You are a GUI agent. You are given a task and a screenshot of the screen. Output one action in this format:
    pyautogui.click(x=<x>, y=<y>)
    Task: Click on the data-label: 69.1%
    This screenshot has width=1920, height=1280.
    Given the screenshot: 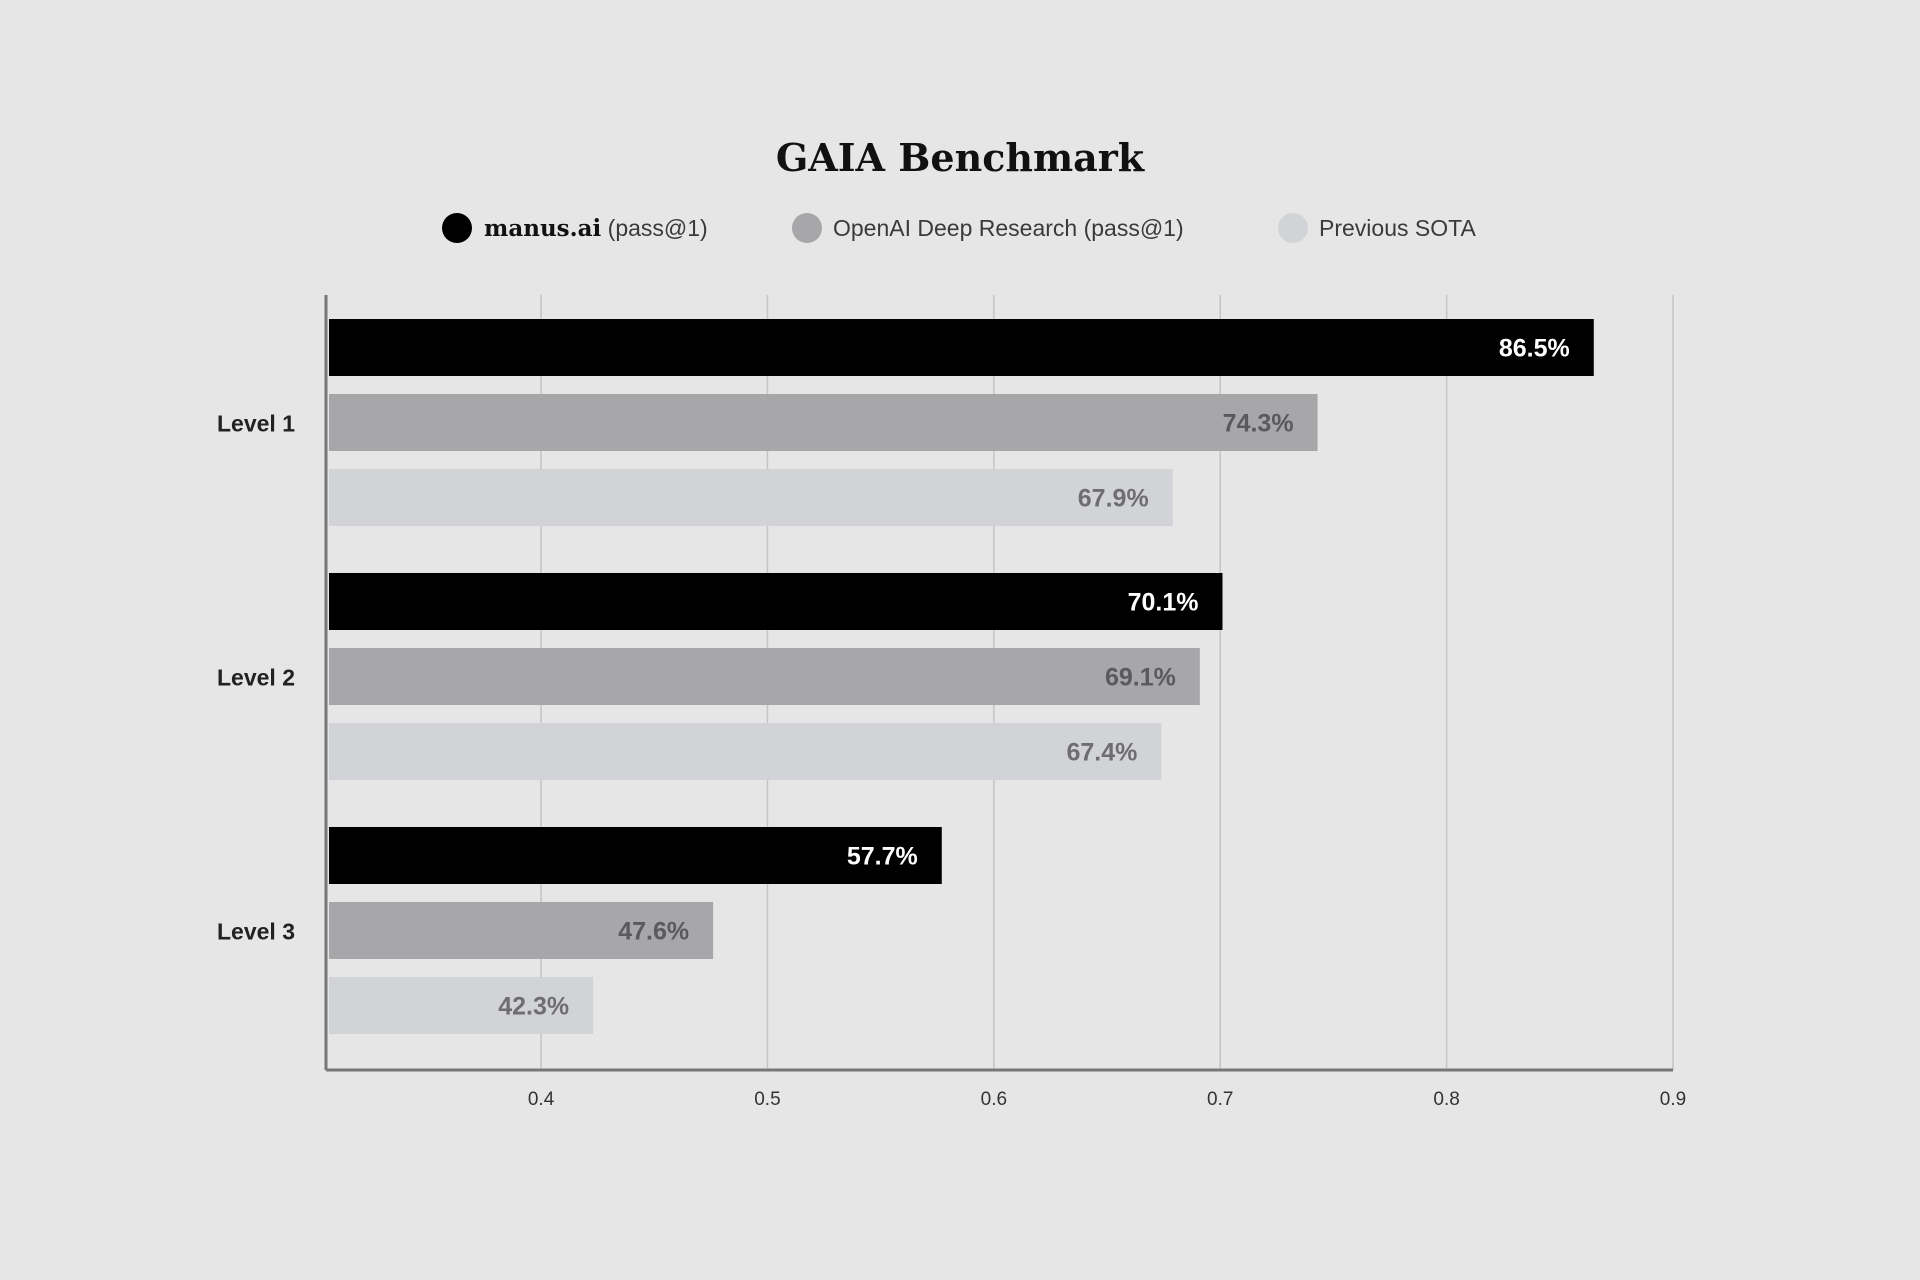 What is the action you would take?
    pyautogui.click(x=1140, y=678)
    